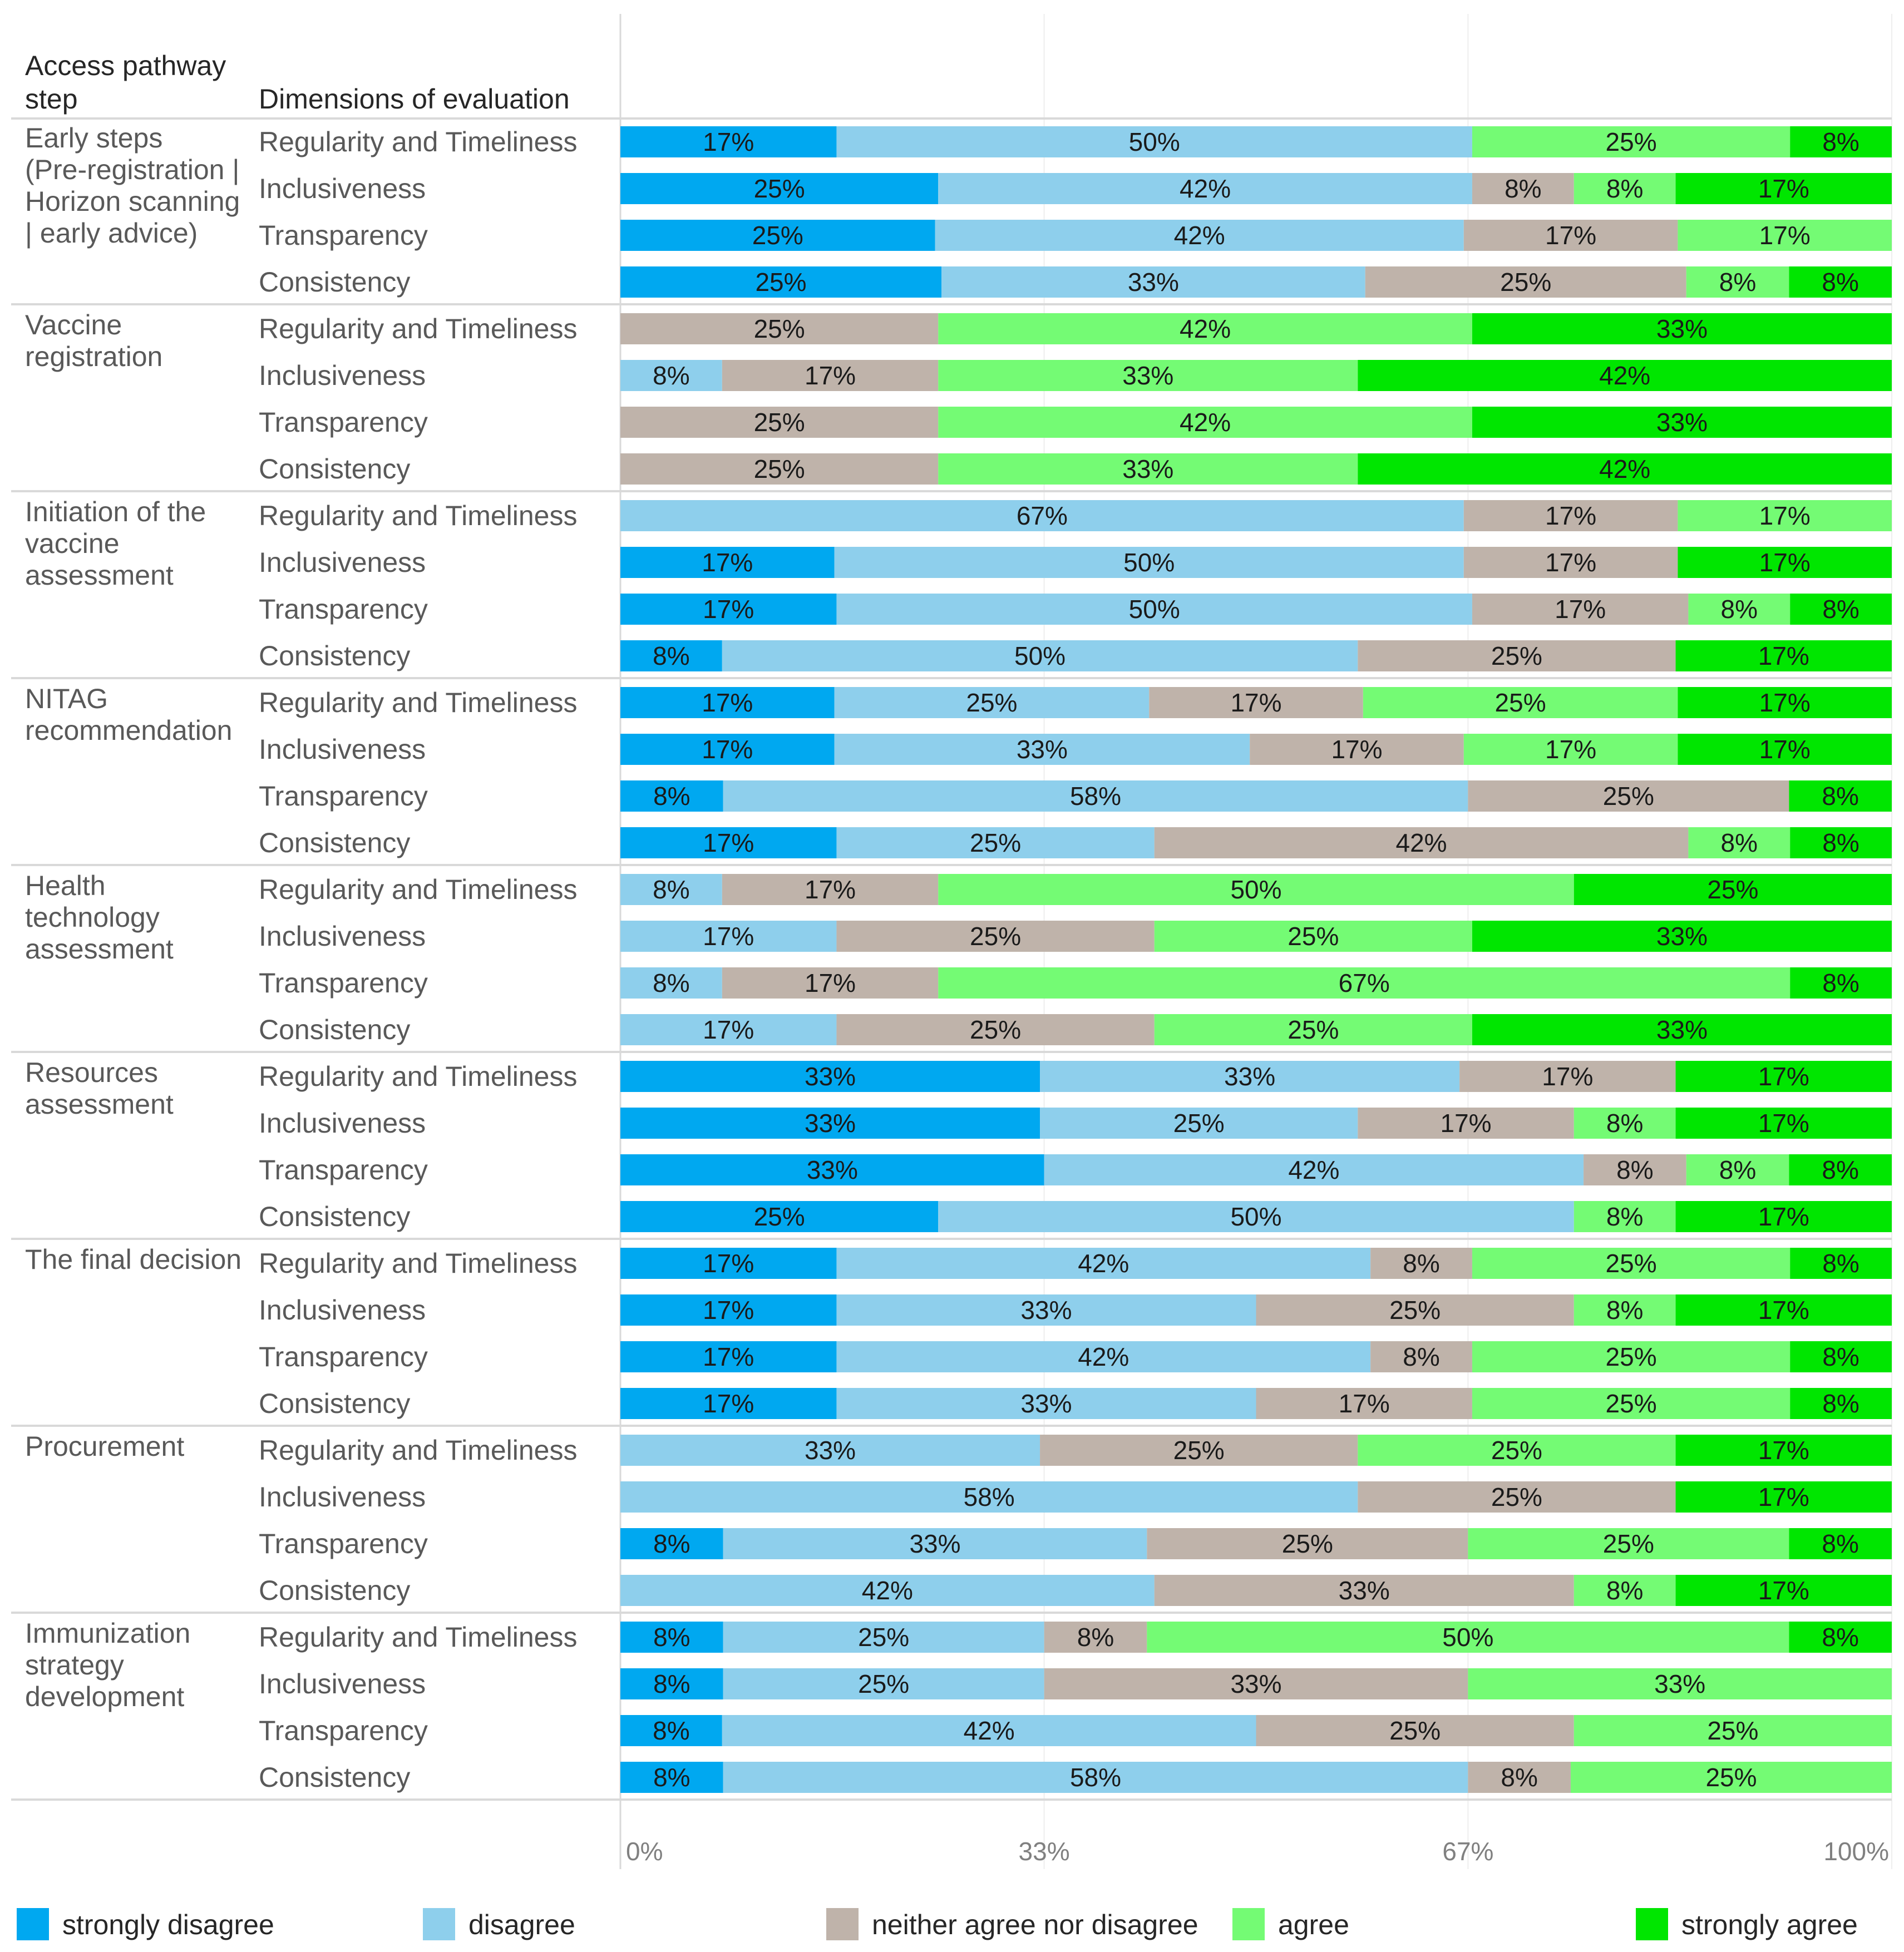 This screenshot has height=1952, width=1904. I want to click on legend-label: agree, so click(1313, 1924).